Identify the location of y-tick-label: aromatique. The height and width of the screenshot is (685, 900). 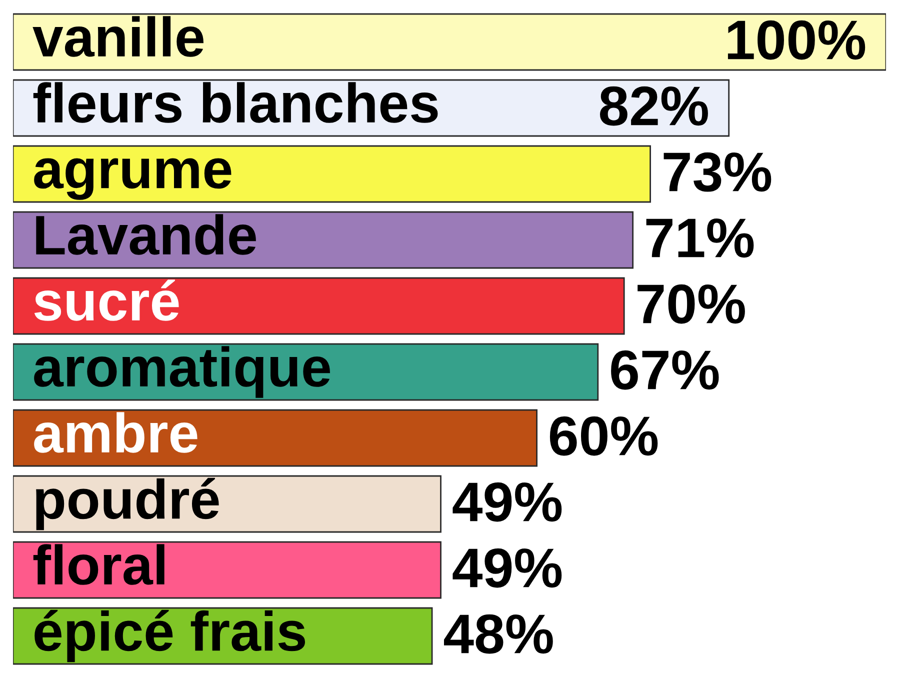
(182, 372).